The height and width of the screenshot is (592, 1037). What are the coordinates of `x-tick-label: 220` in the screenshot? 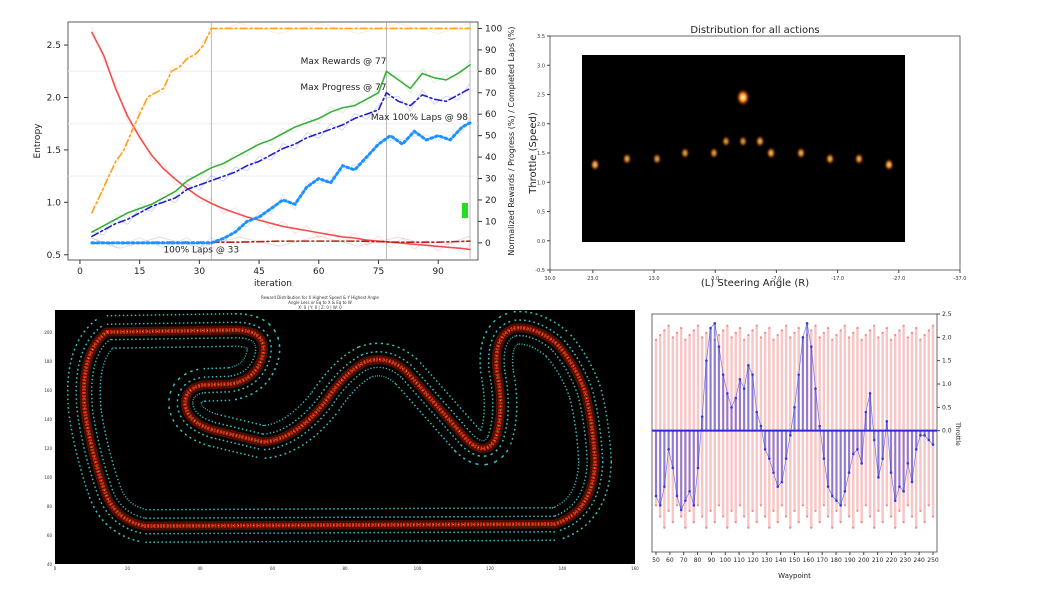 It's located at (892, 560).